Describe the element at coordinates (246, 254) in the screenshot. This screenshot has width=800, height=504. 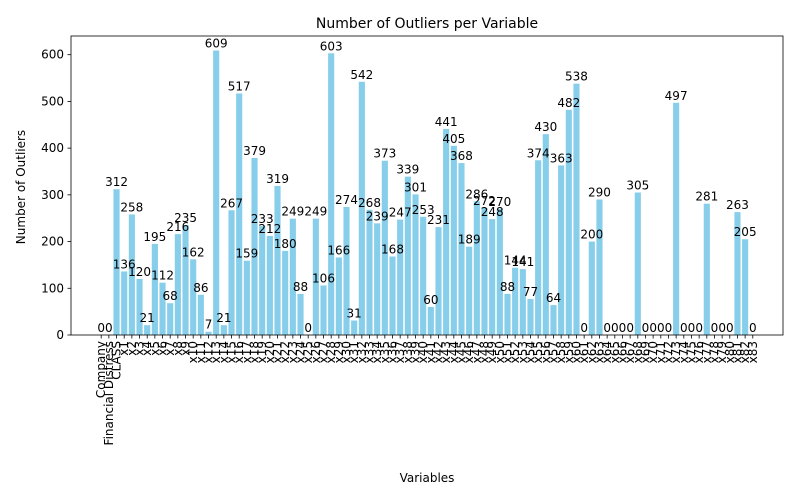
I see `data-label: 159` at that location.